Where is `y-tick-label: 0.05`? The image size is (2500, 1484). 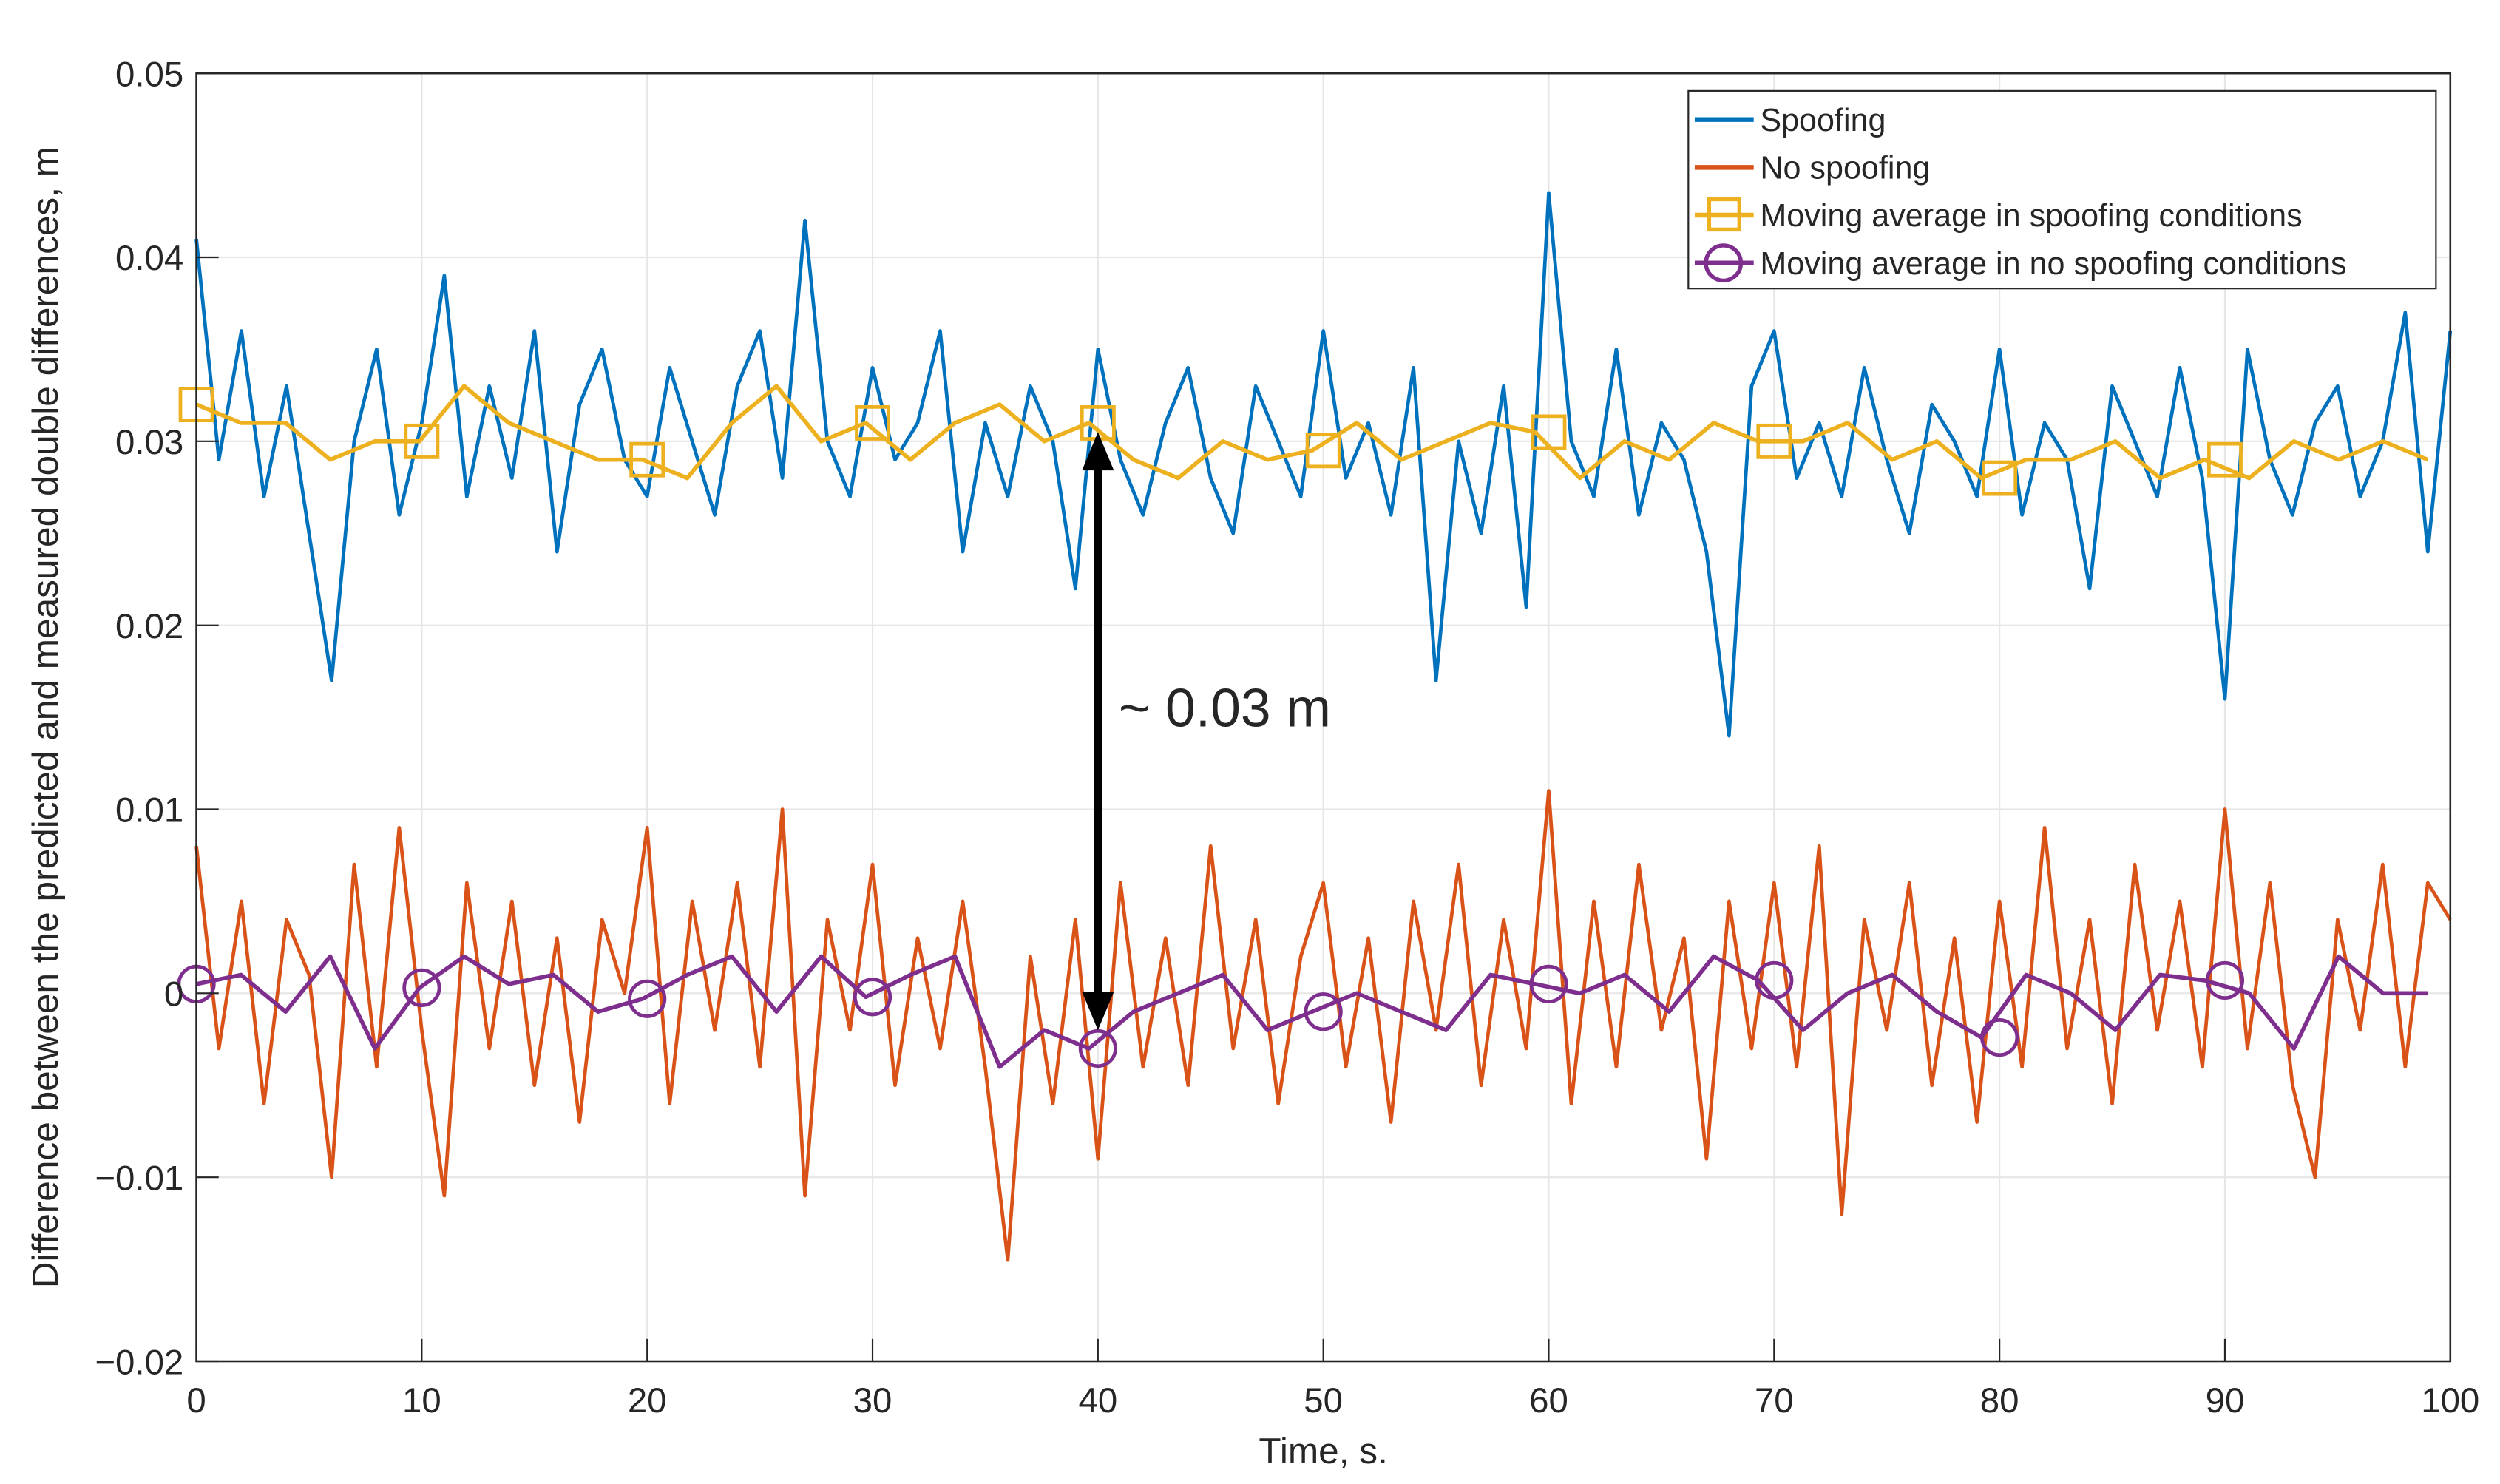 y-tick-label: 0.05 is located at coordinates (149, 74).